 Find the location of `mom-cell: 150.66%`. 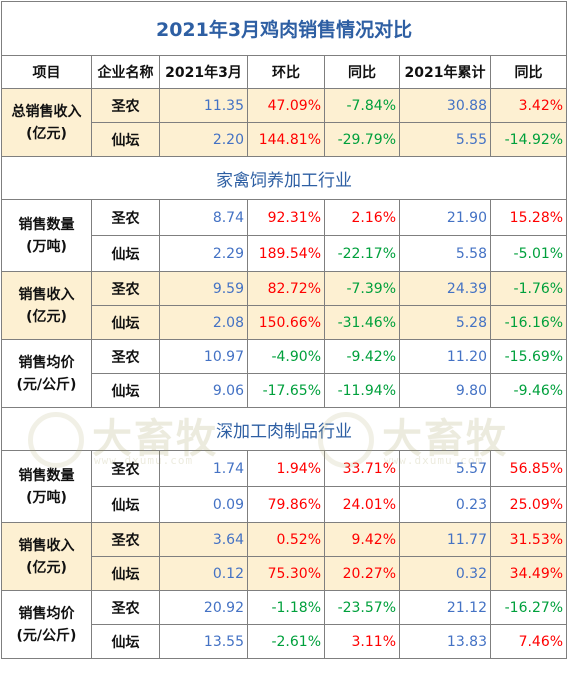

mom-cell: 150.66% is located at coordinates (286, 322).